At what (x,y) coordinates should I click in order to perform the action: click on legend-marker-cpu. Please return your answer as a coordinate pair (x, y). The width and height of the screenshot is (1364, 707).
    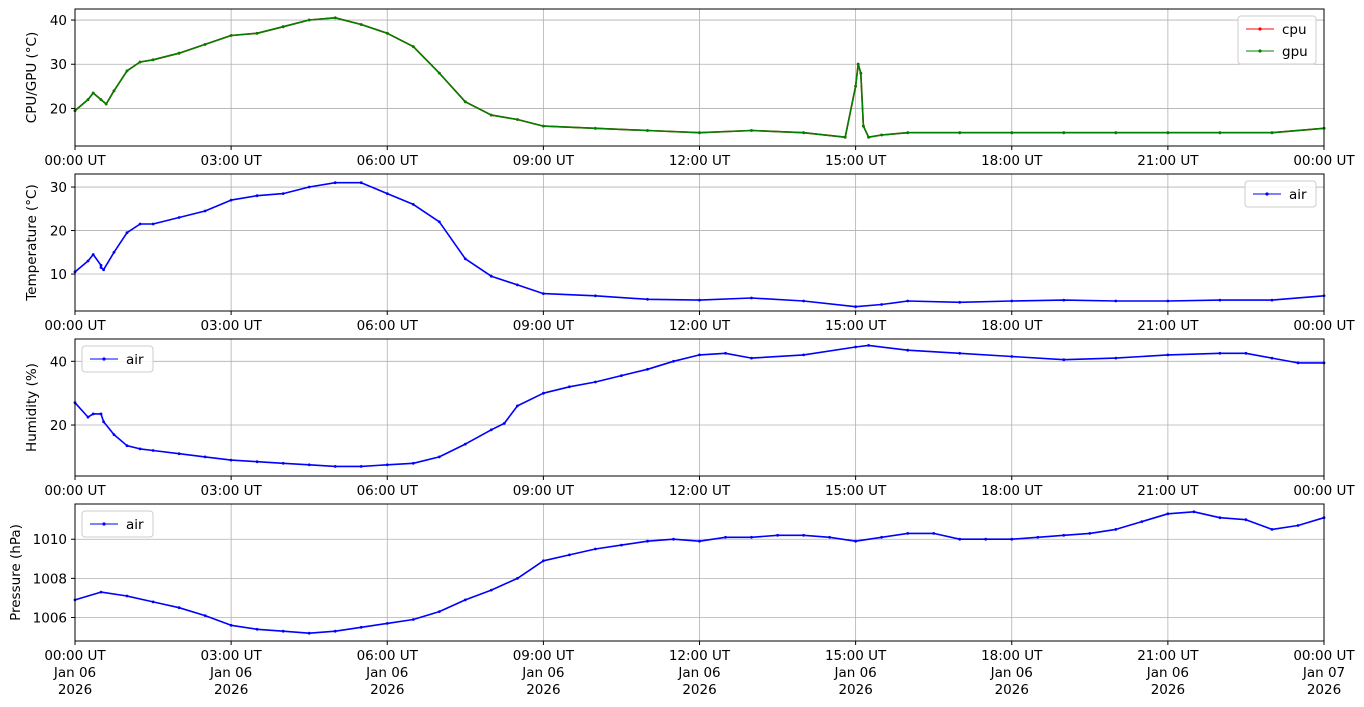
    Looking at the image, I should click on (1260, 29).